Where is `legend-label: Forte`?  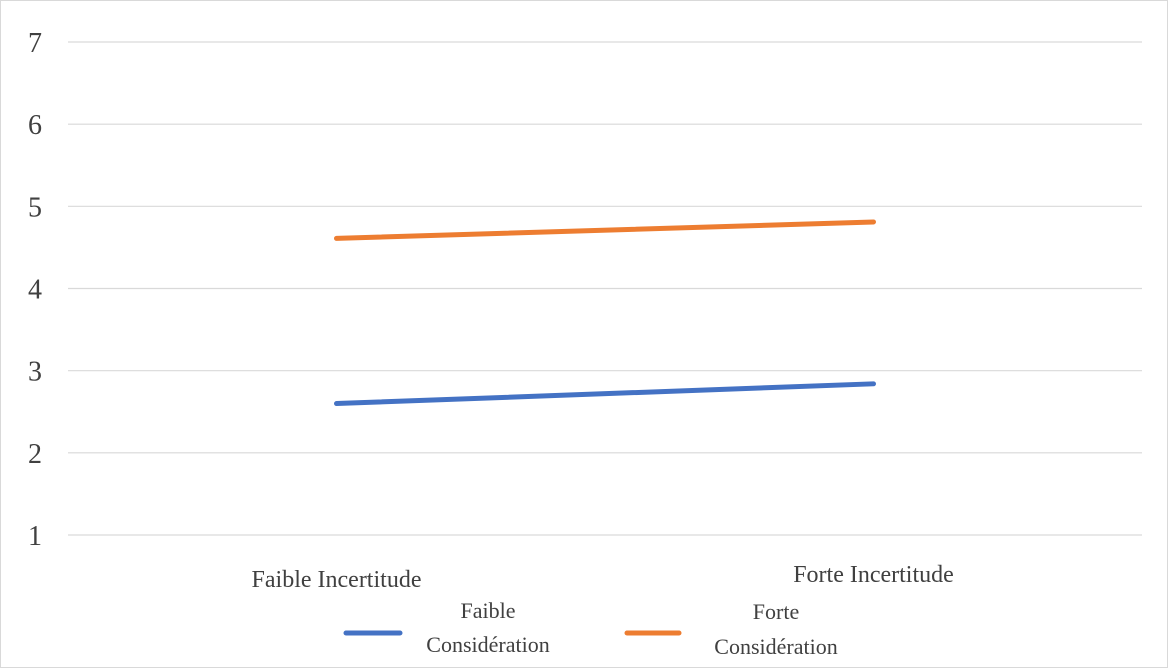 legend-label: Forte is located at coordinates (776, 611).